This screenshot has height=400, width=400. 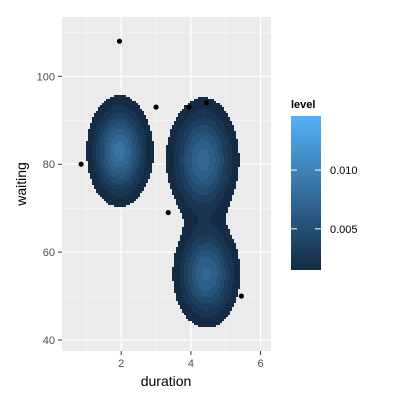 I want to click on density-band, so click(x=120, y=151).